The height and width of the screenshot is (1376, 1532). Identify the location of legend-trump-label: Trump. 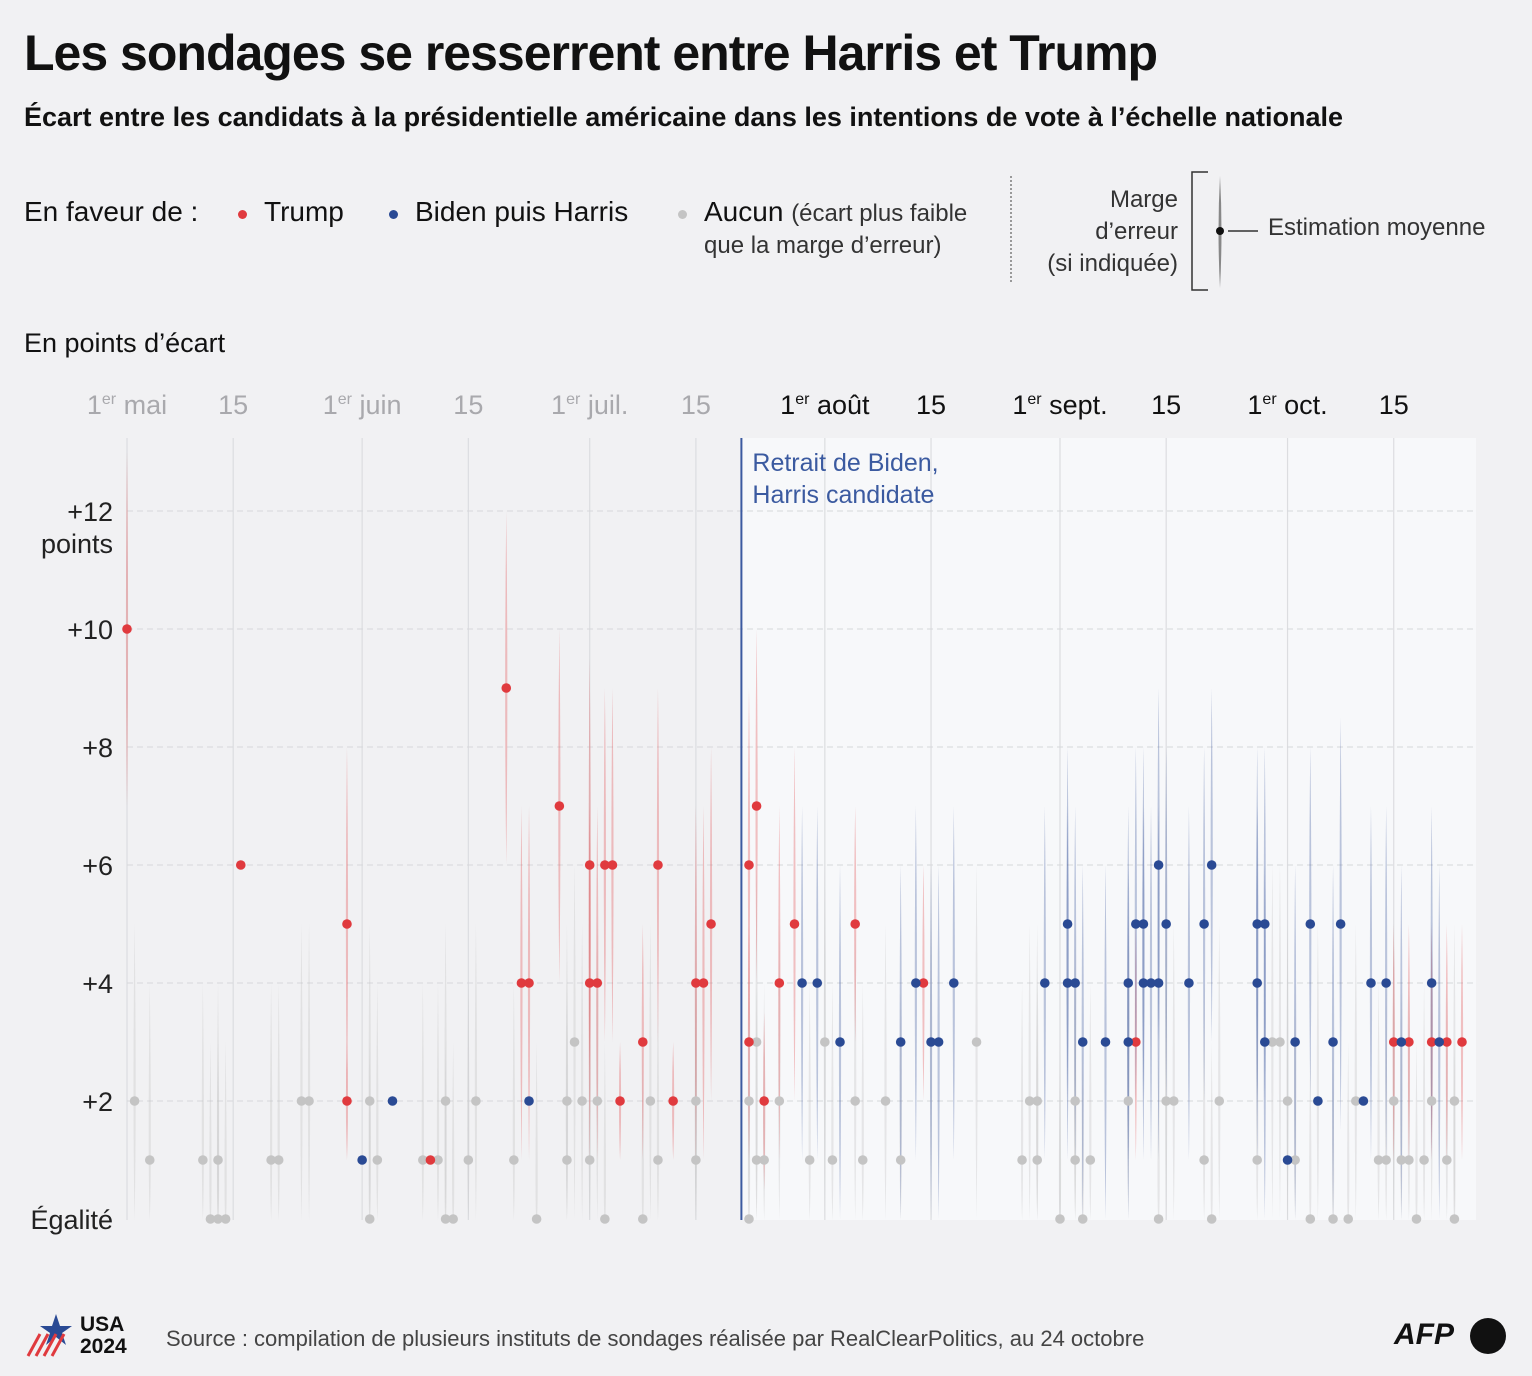
(304, 211).